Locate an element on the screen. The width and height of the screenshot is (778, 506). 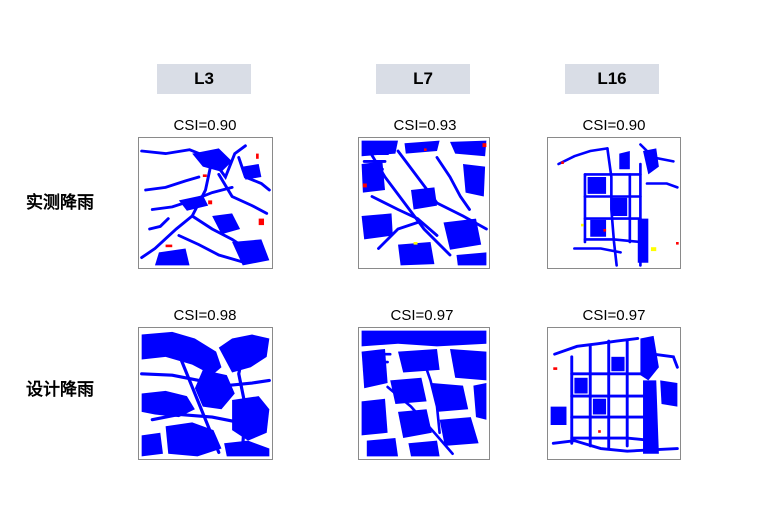
row-label-observed-rainfall: 实测降雨 is located at coordinates (60, 203).